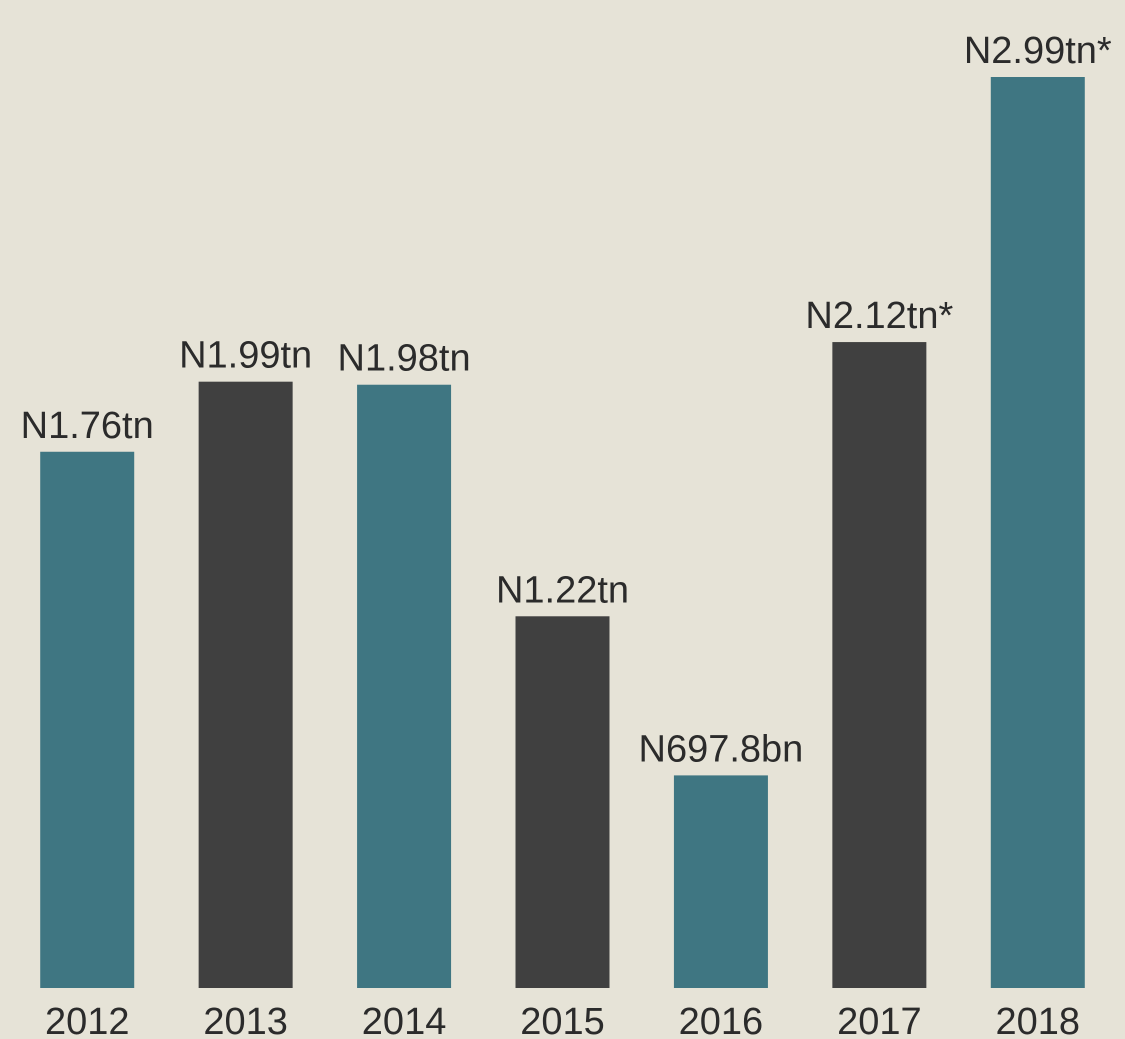 The width and height of the screenshot is (1125, 1039). What do you see at coordinates (879, 316) in the screenshot?
I see `value-label: N2.12tn*` at bounding box center [879, 316].